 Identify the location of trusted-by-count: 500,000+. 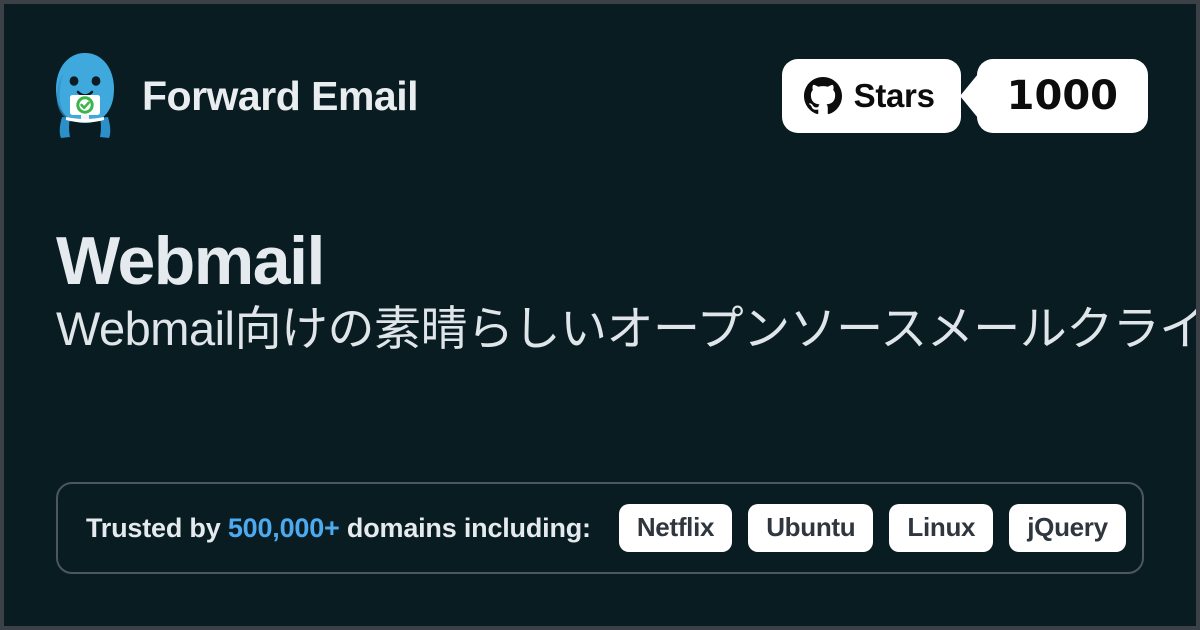
(283, 527).